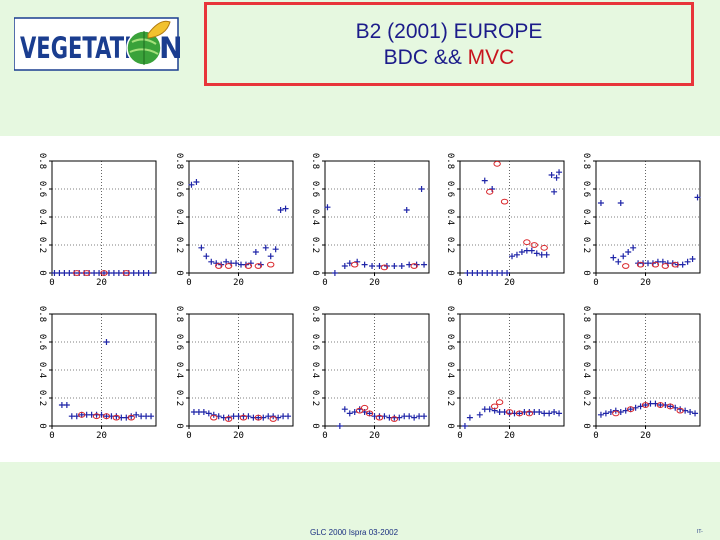  What do you see at coordinates (449, 44) in the screenshot?
I see `title-box: B2 (2001) EUROPE BDC && MVC` at bounding box center [449, 44].